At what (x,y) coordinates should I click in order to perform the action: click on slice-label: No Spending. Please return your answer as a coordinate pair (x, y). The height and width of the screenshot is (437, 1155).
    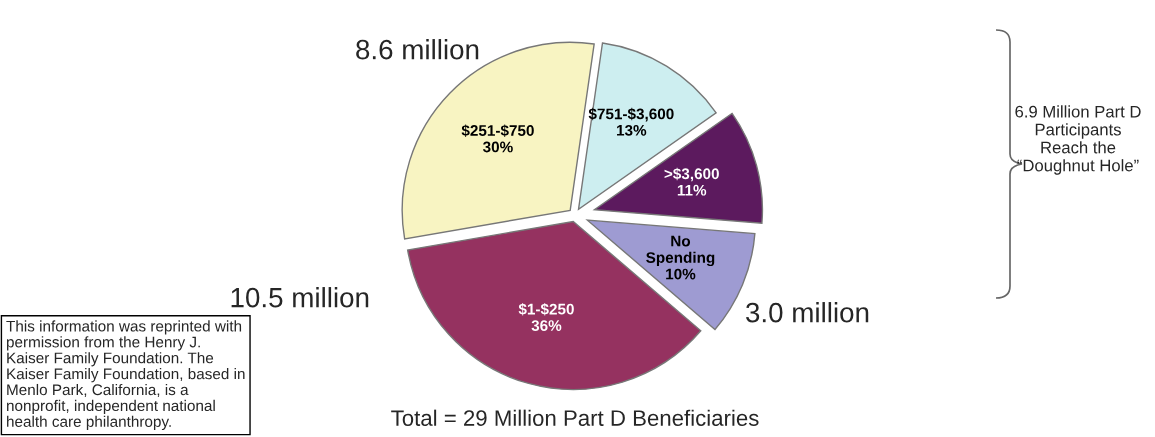
    Looking at the image, I should click on (680, 251).